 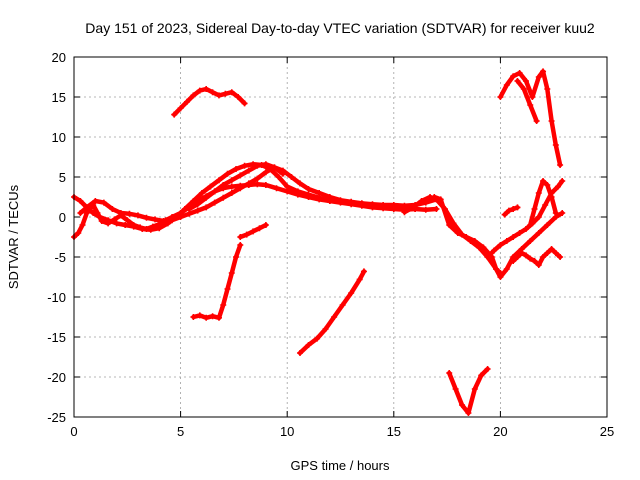 I want to click on x-tick-label: 0, so click(x=73, y=431).